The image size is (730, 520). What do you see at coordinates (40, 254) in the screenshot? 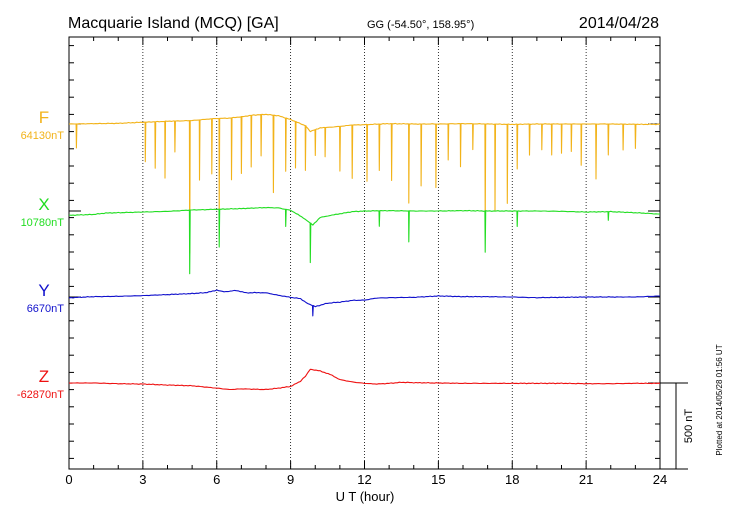
I see `series-labels: F 64130nT X 10780nT Y 6670nT Z -62870nT` at bounding box center [40, 254].